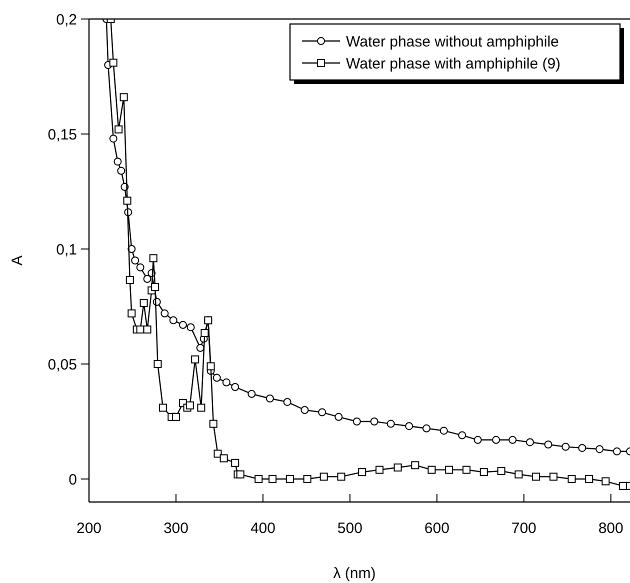 This screenshot has height=583, width=630. What do you see at coordinates (62, 135) in the screenshot?
I see `y-tick-label: 0,15` at bounding box center [62, 135].